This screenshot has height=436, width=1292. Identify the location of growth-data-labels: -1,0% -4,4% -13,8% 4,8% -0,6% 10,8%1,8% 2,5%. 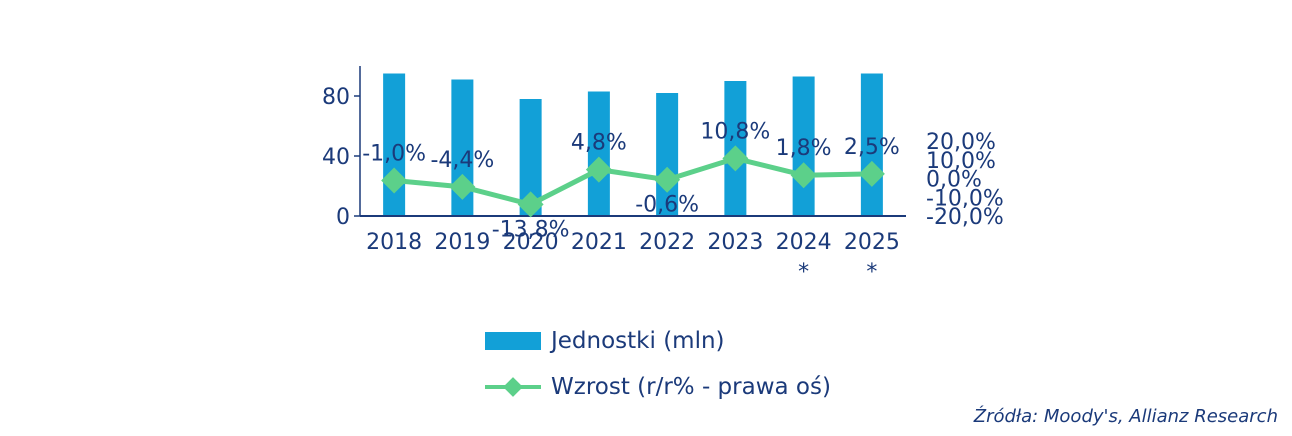
(631, 180).